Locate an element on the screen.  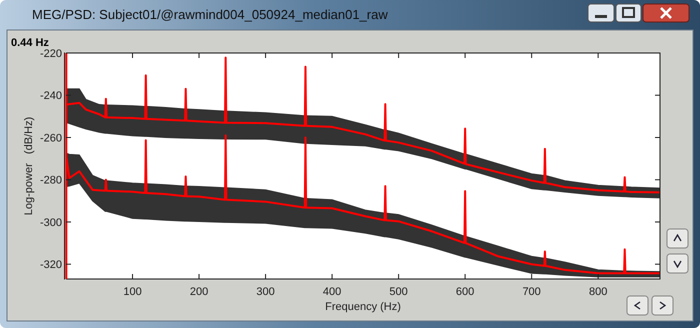
x-tick-label: 500 is located at coordinates (398, 292).